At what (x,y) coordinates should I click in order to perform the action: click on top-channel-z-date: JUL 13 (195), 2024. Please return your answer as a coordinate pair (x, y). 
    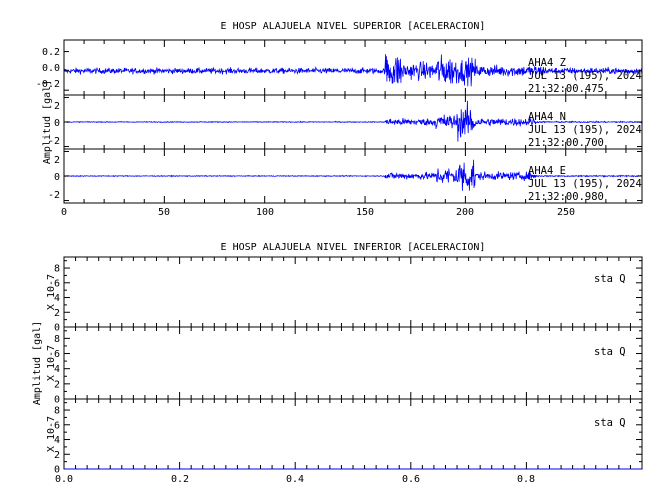
    Looking at the image, I should click on (585, 76).